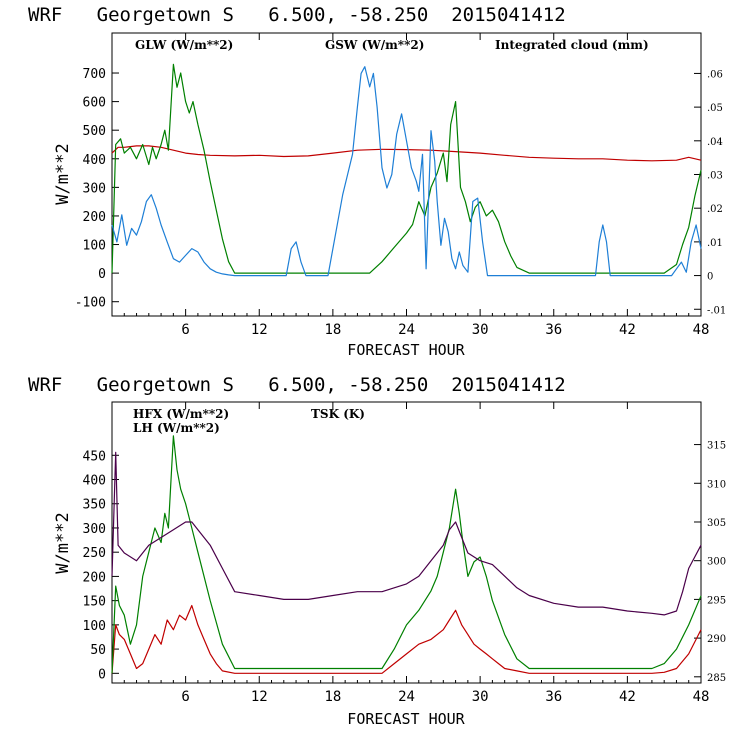 This screenshot has height=740, width=740. I want to click on top-xtick-label: 30, so click(480, 330).